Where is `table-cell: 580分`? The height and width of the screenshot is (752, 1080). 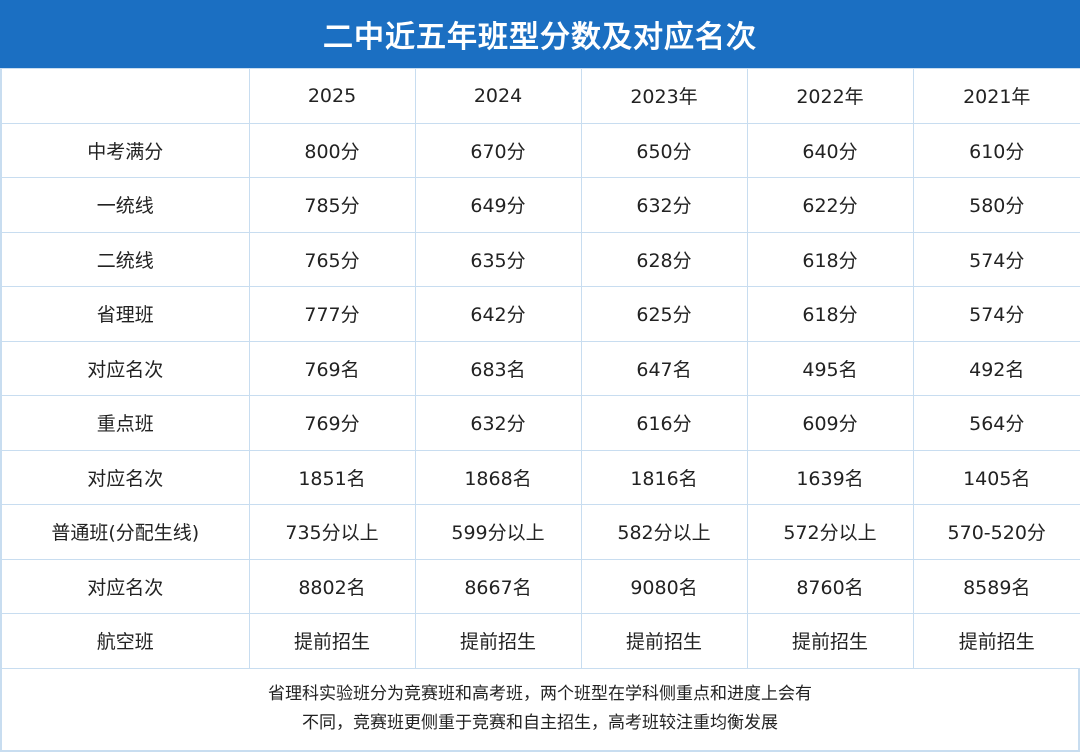
table-cell: 580分 is located at coordinates (996, 205).